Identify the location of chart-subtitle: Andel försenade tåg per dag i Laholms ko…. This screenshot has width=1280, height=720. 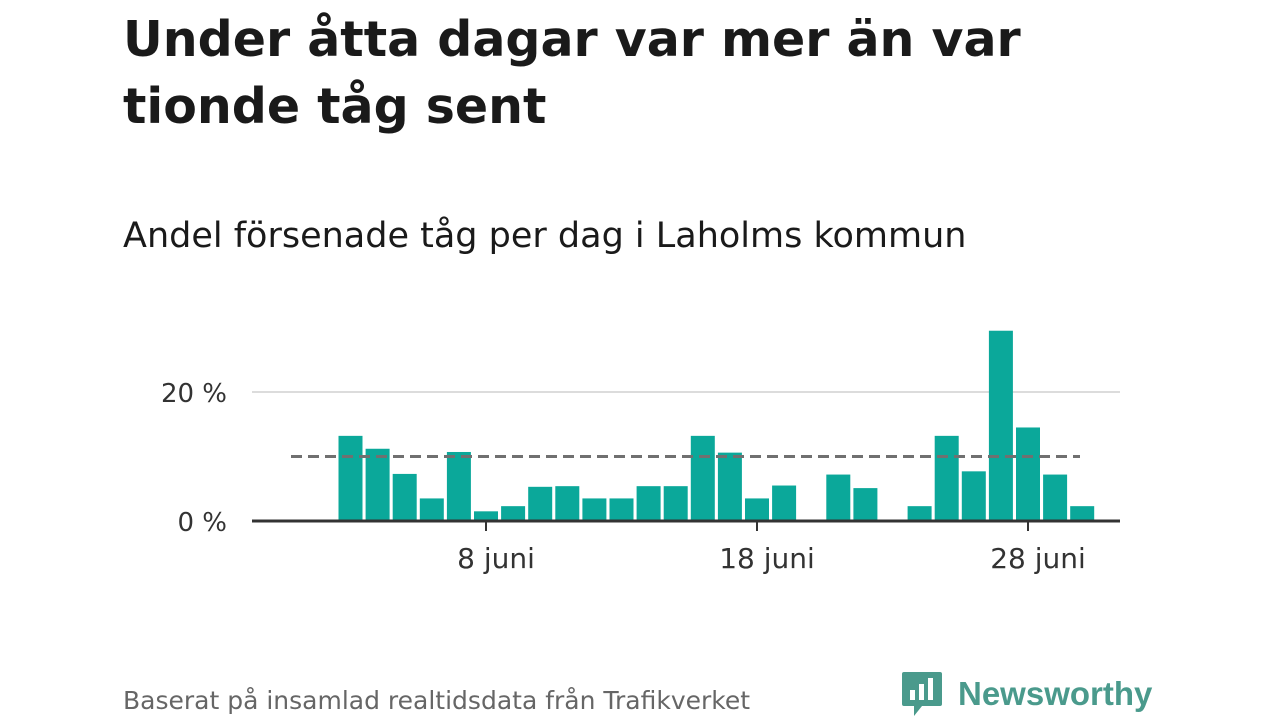
(545, 236).